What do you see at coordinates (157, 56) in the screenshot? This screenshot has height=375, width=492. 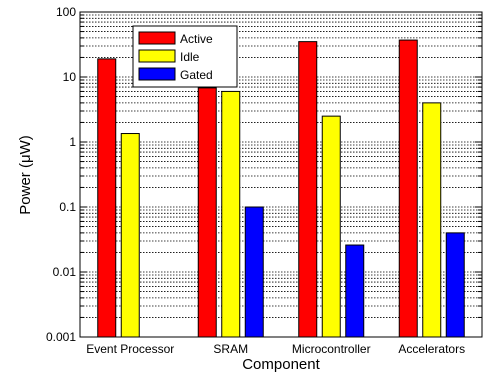 I see `legend-swatch-idle` at bounding box center [157, 56].